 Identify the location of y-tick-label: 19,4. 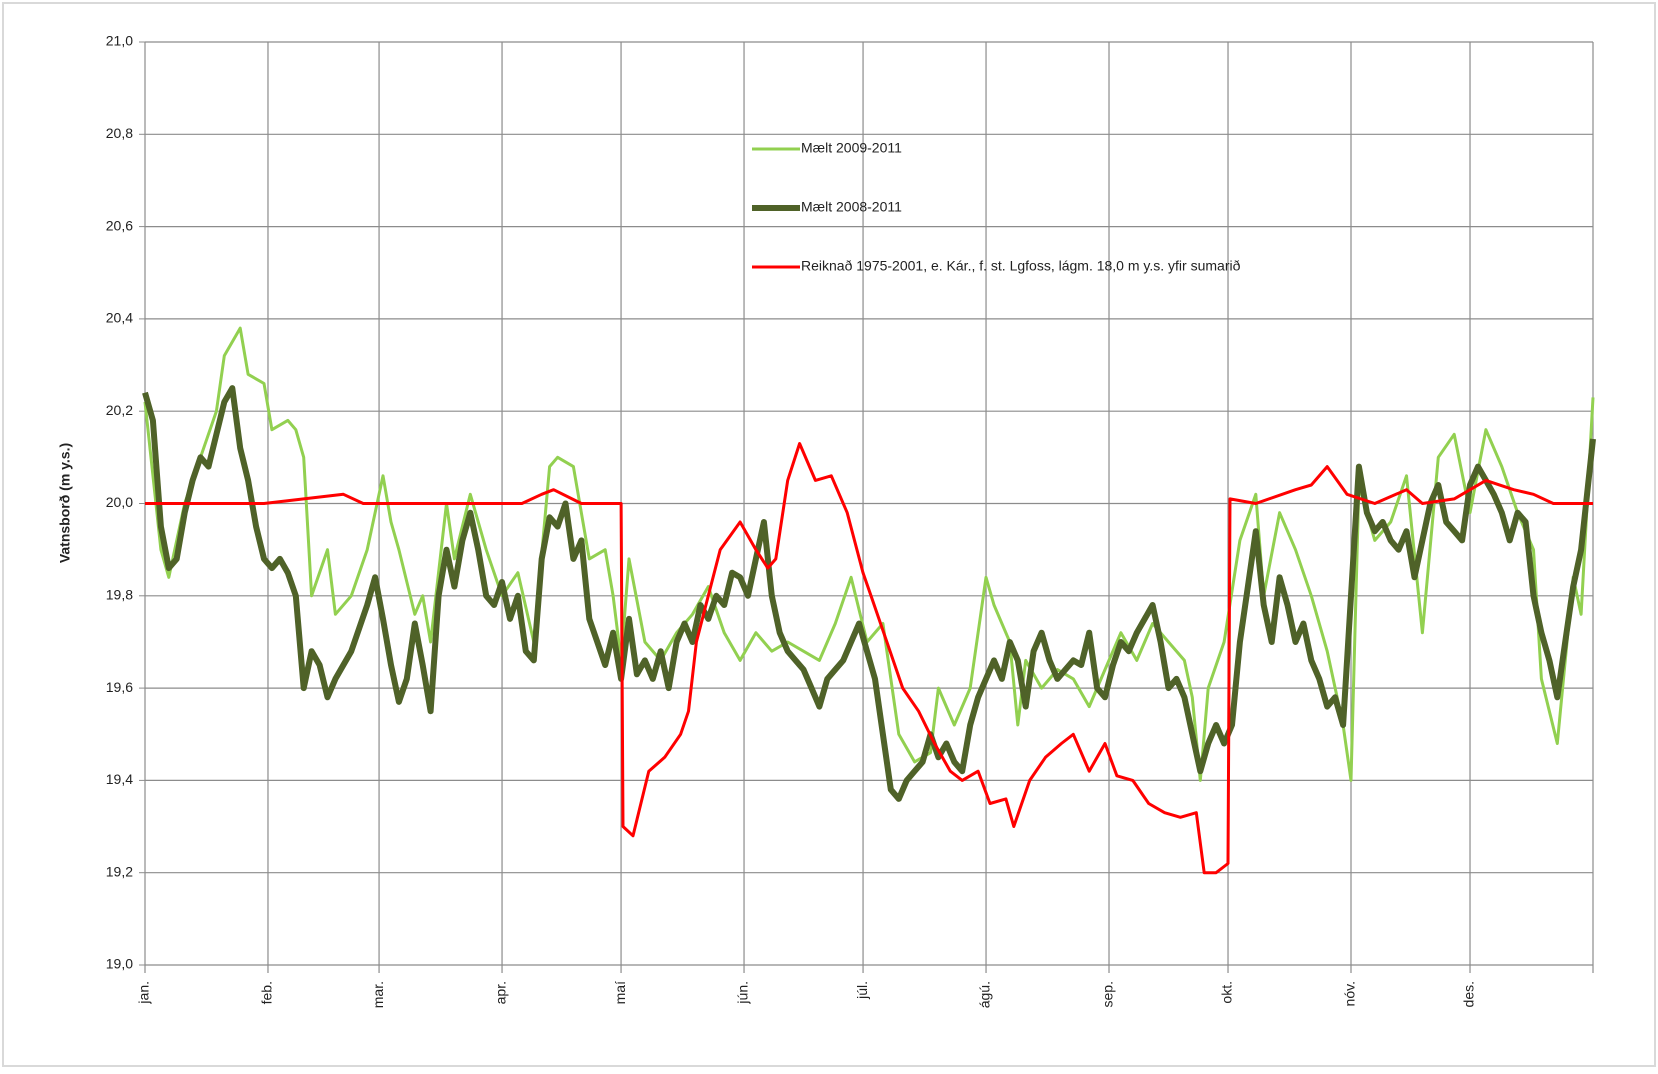
(119, 779).